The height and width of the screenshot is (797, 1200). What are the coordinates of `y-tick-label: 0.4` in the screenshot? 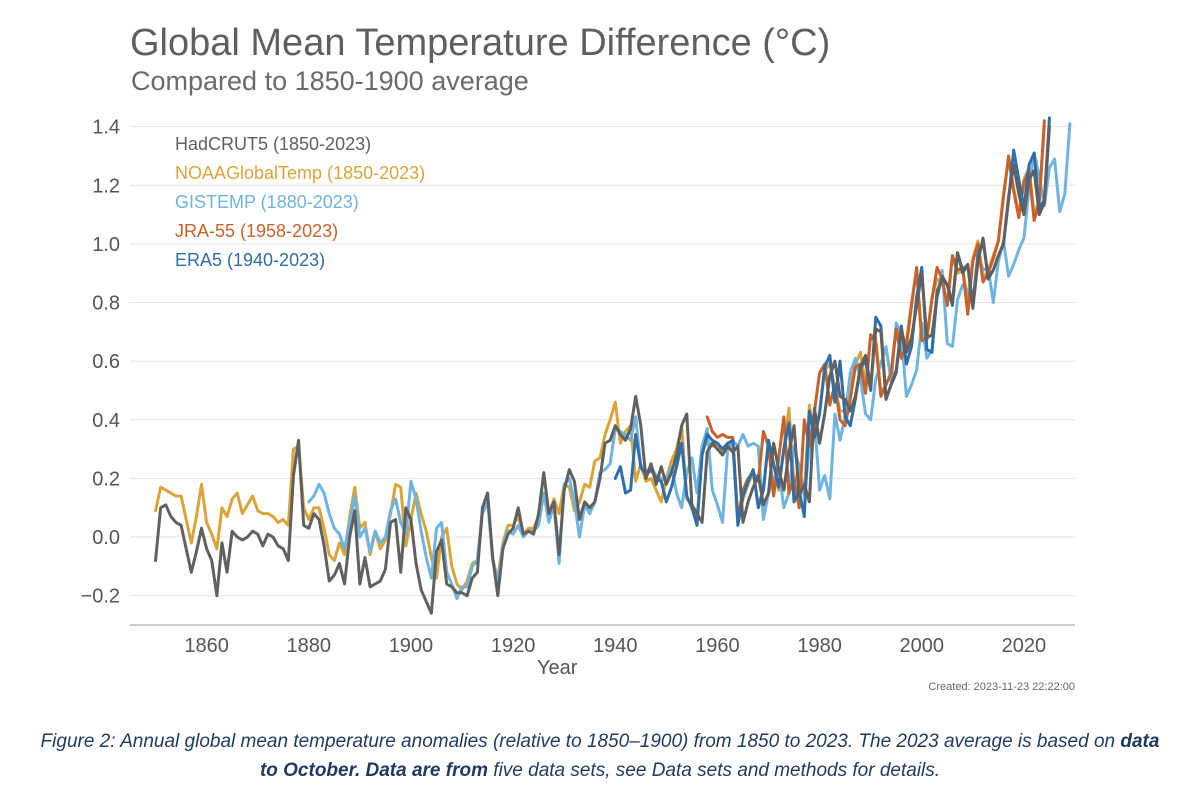 It's located at (106, 421).